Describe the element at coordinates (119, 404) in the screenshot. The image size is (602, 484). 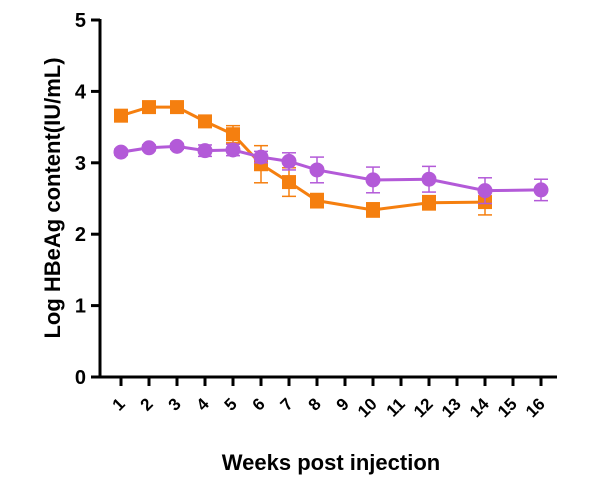
I see `x-tick-label: 1` at that location.